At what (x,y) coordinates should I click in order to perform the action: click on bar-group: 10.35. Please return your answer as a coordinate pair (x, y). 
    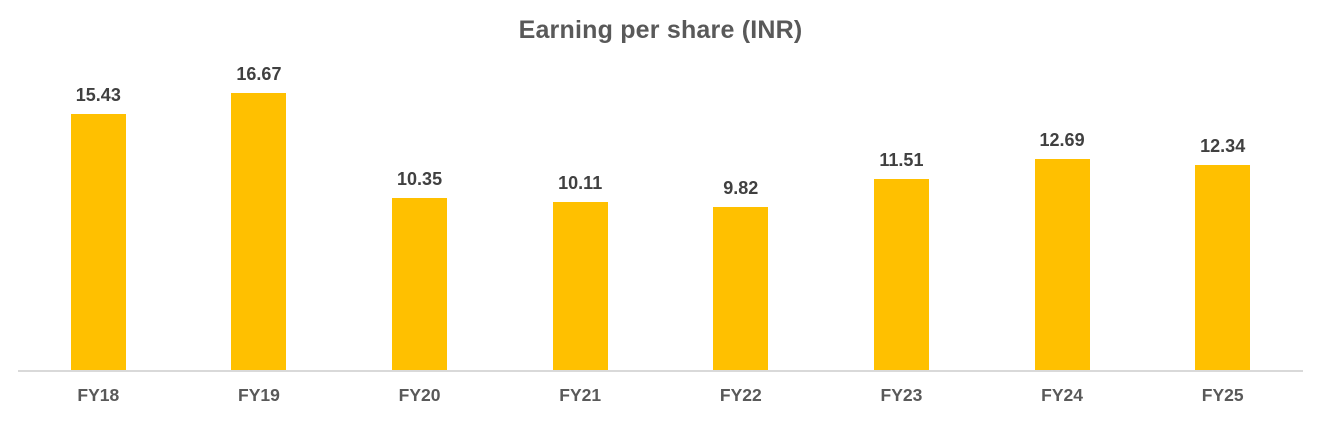
    Looking at the image, I should click on (419, 215).